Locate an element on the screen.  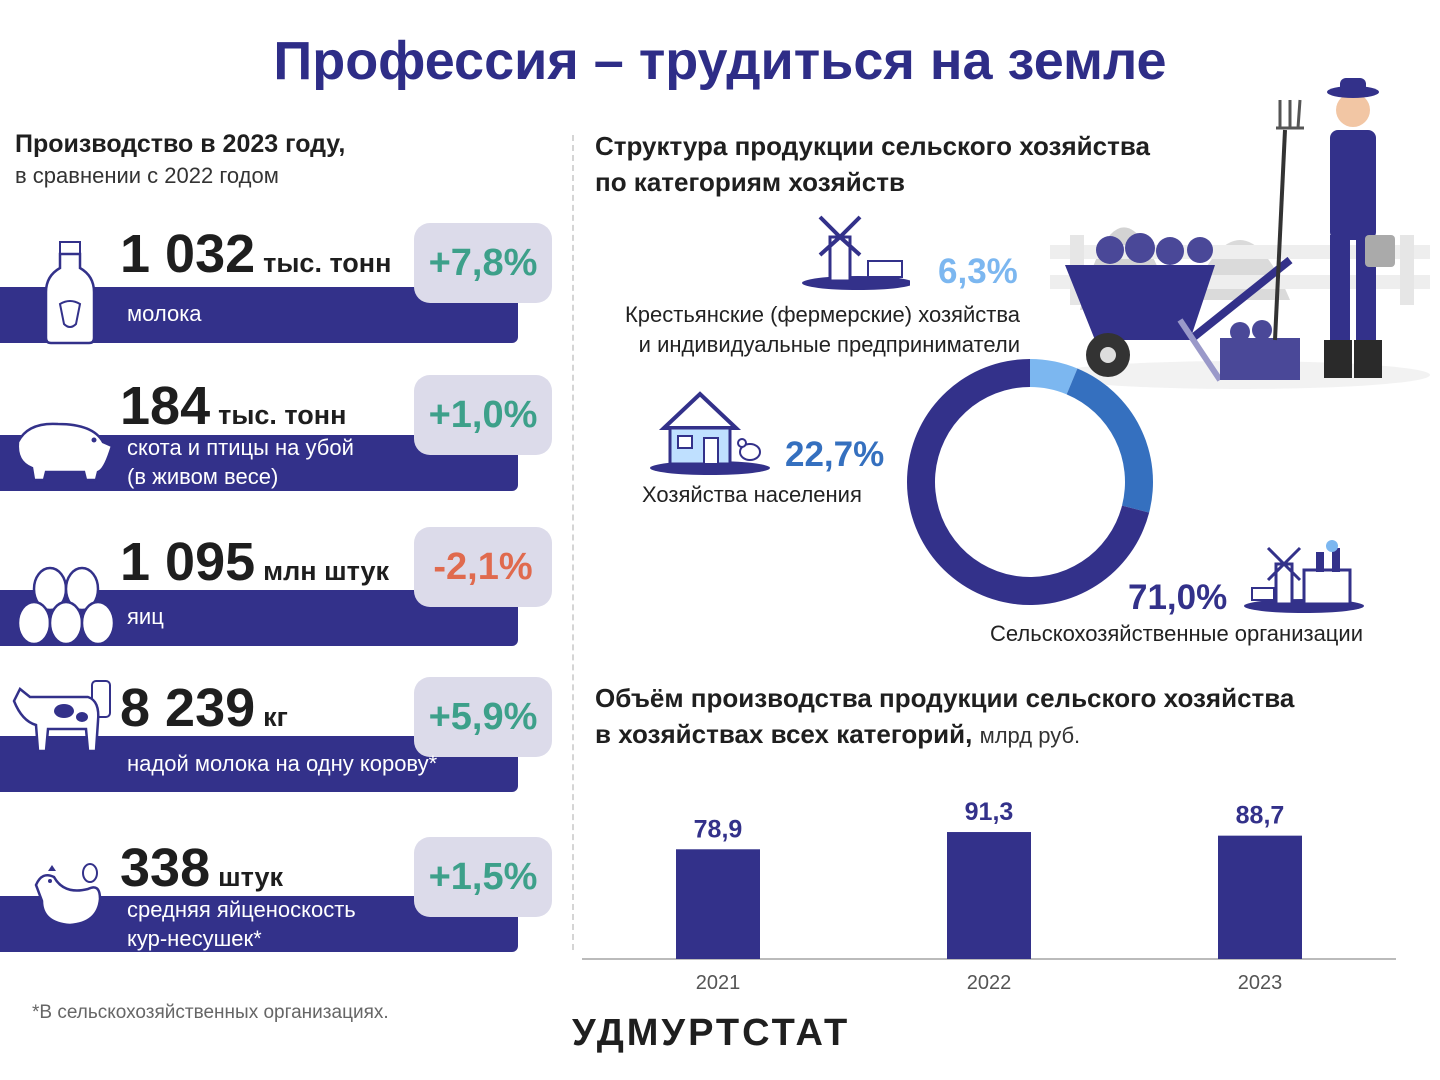
stat-number: 1 032 is located at coordinates (188, 254).